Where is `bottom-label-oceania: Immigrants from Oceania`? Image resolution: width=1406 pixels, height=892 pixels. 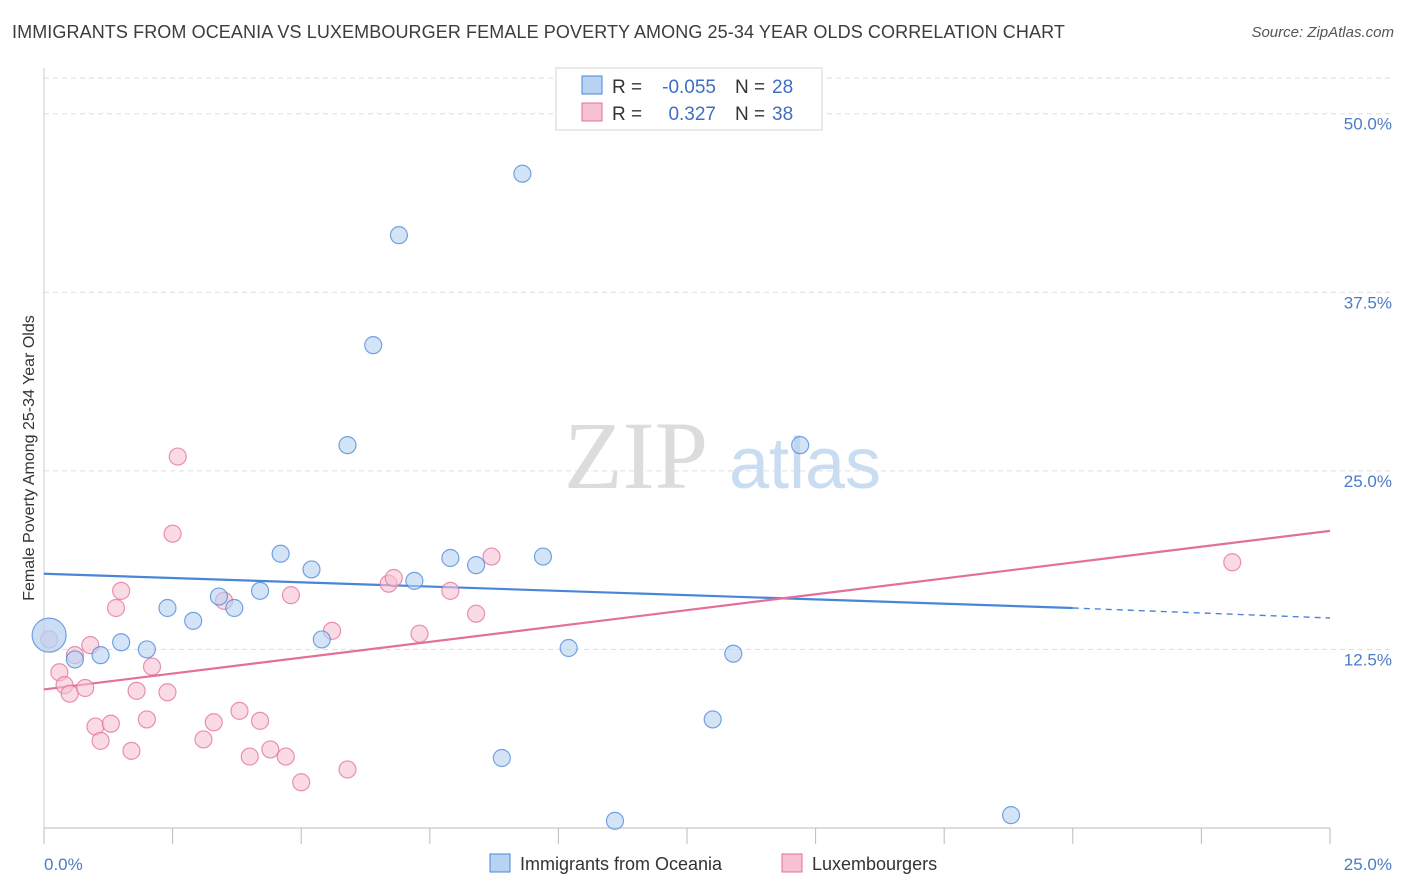 bottom-label-oceania: Immigrants from Oceania is located at coordinates (621, 864).